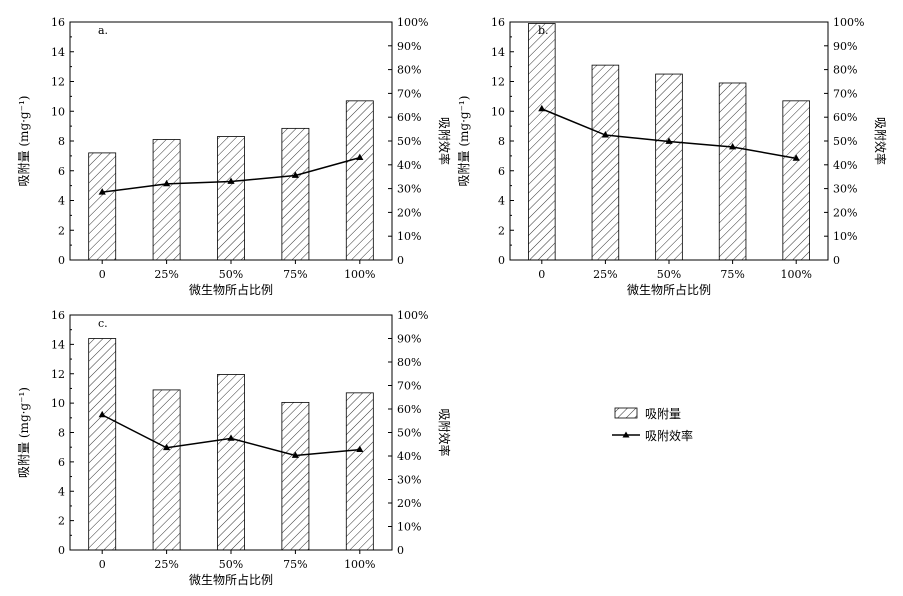 This screenshot has width=903, height=596. I want to click on legend-bar-swatch, so click(626, 413).